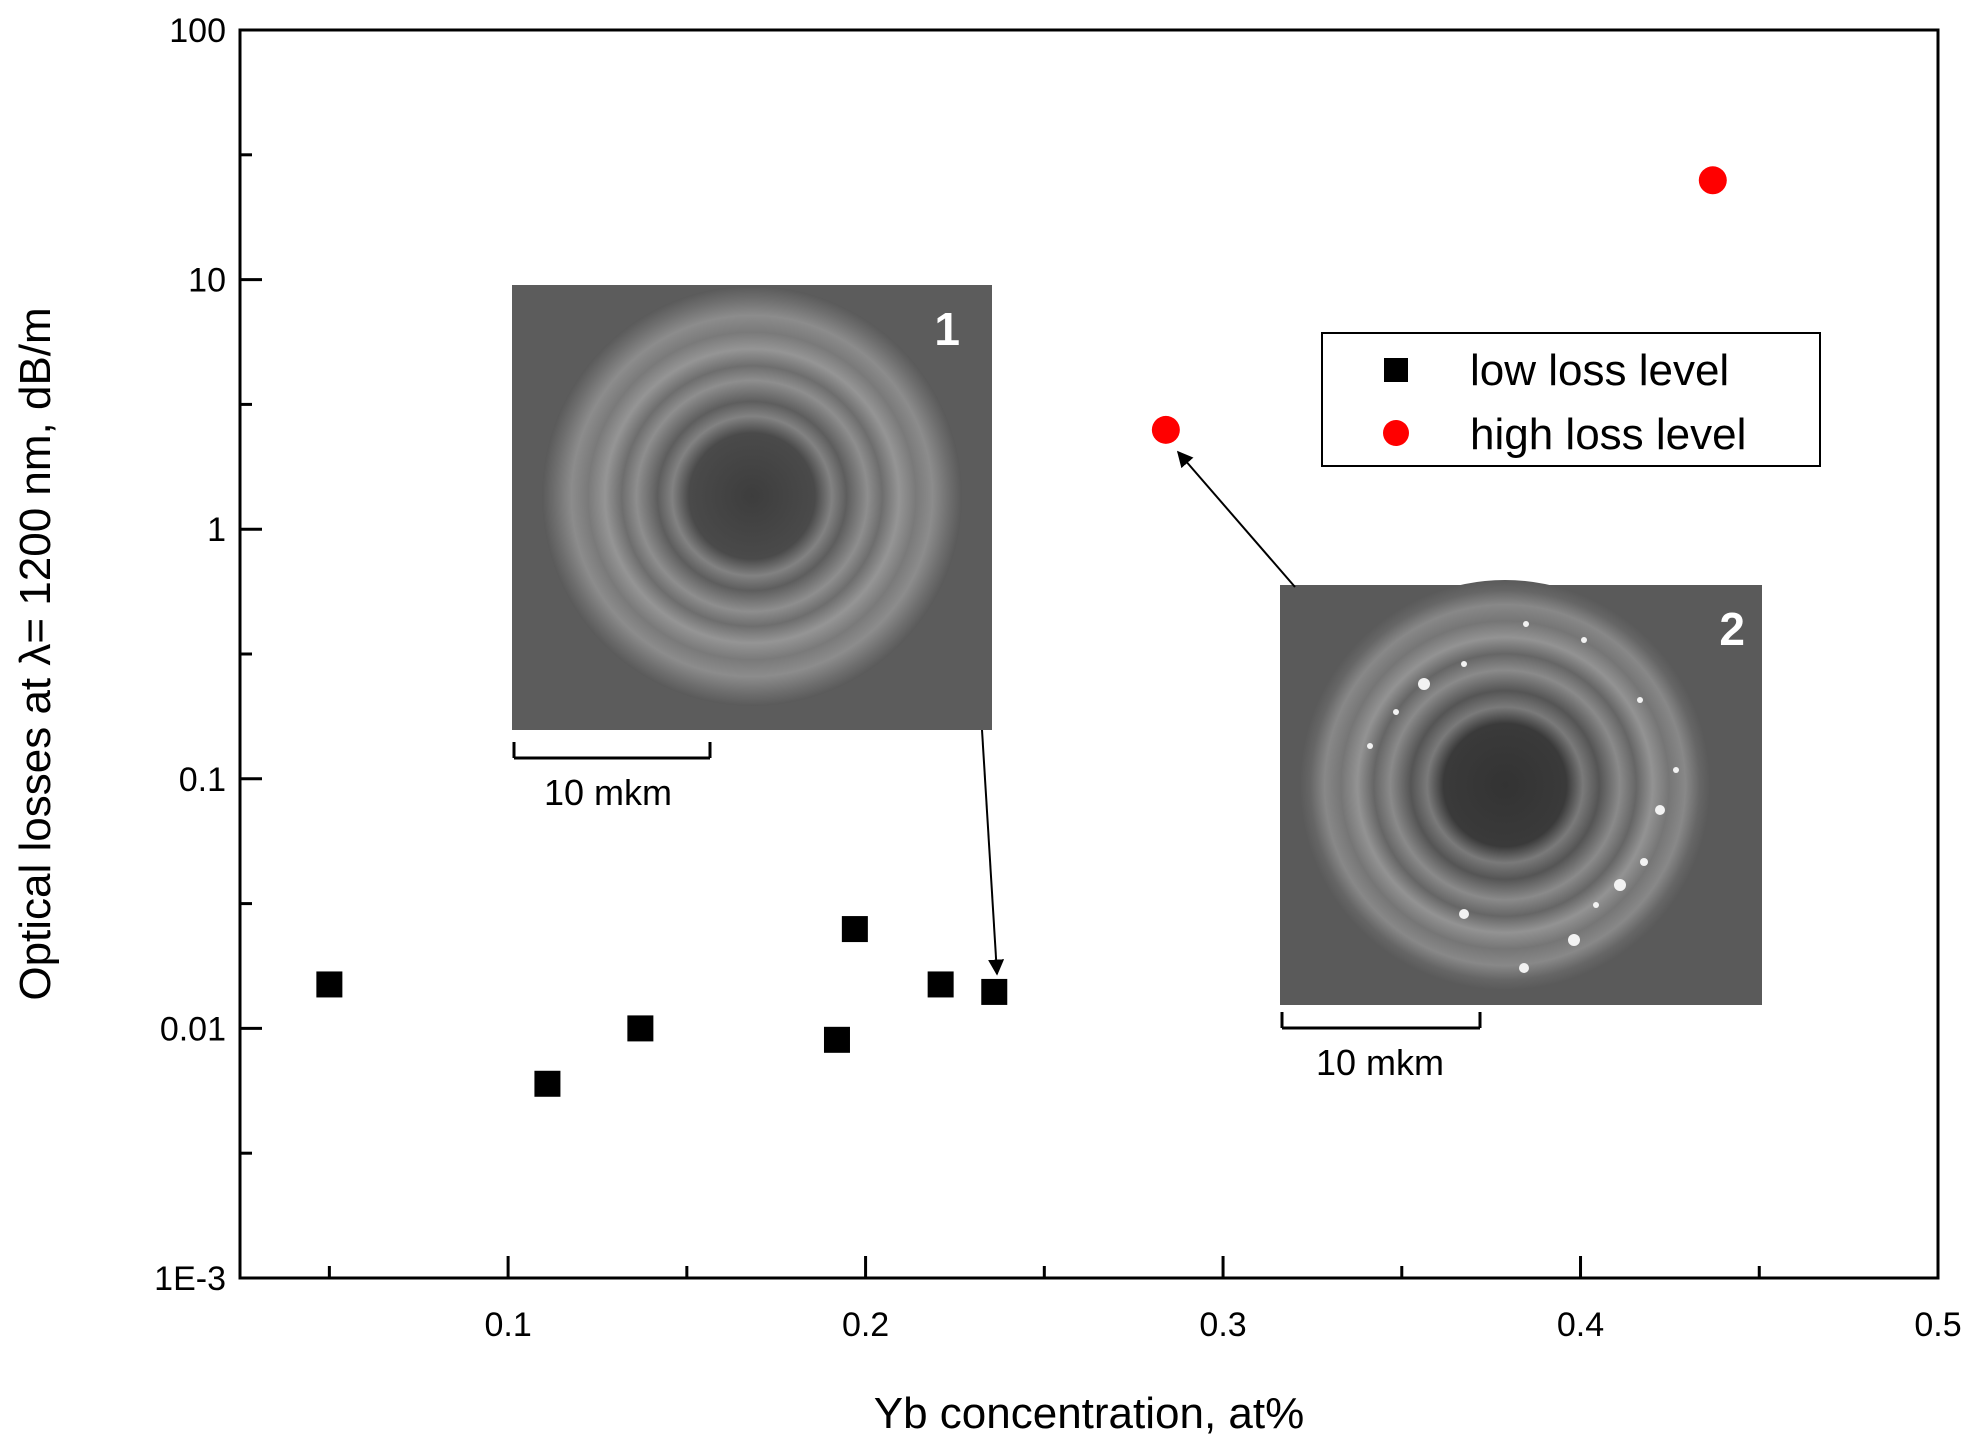  I want to click on x-axis-title: Yb concentration, at%, so click(1089, 1413).